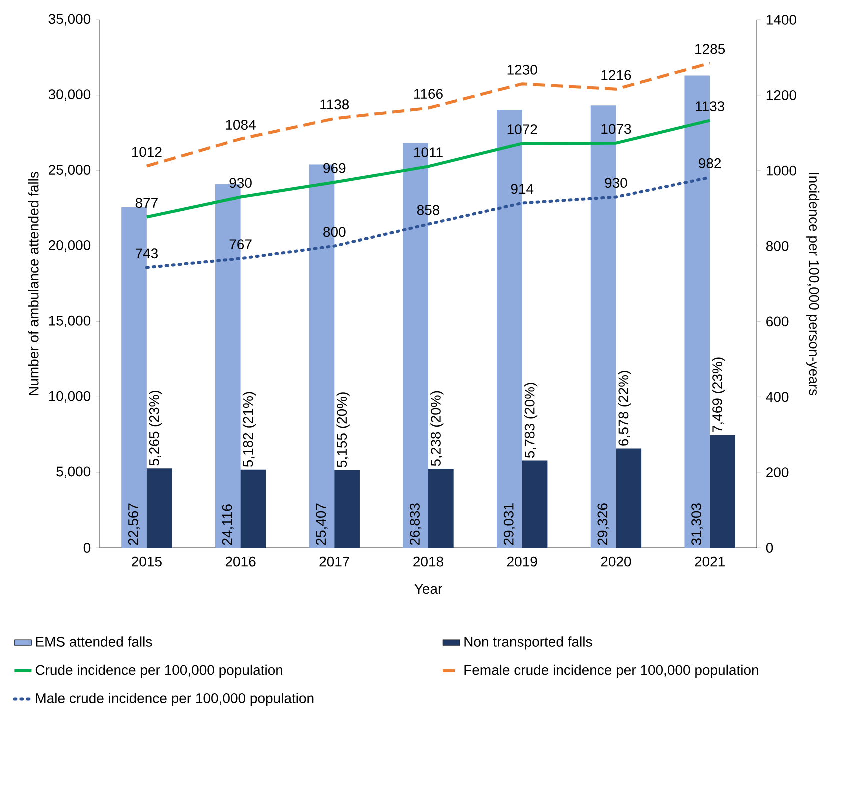 Image resolution: width=857 pixels, height=807 pixels. What do you see at coordinates (437, 428) in the screenshot?
I see `data-label: 5,238 (20%)` at bounding box center [437, 428].